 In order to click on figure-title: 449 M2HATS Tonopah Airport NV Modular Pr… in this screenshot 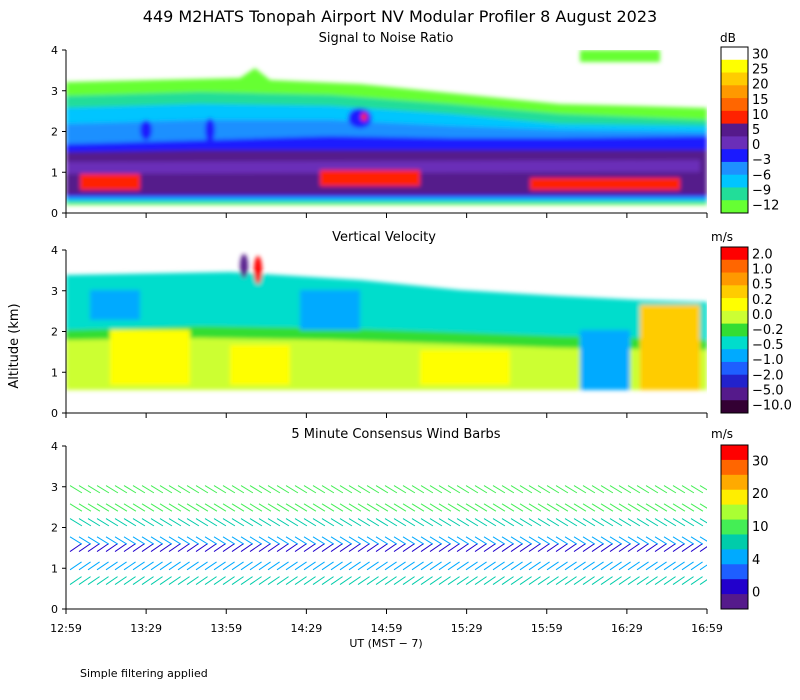, I will do `click(400, 16)`.